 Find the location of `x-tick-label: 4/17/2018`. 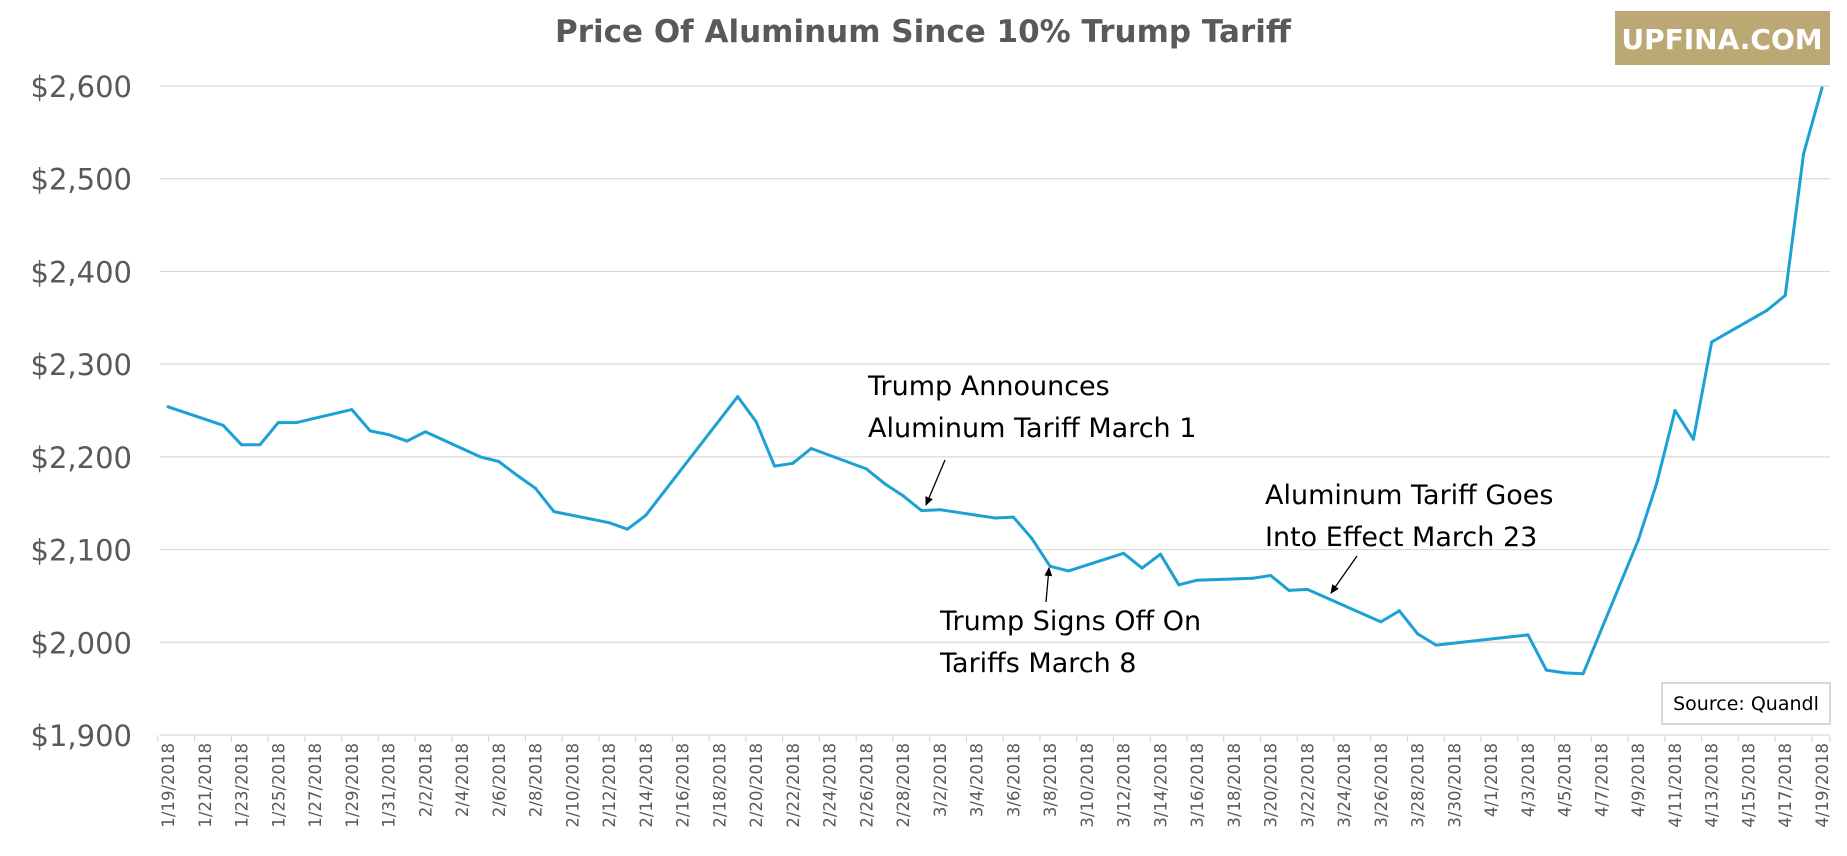

x-tick-label: 4/17/2018 is located at coordinates (1785, 785).